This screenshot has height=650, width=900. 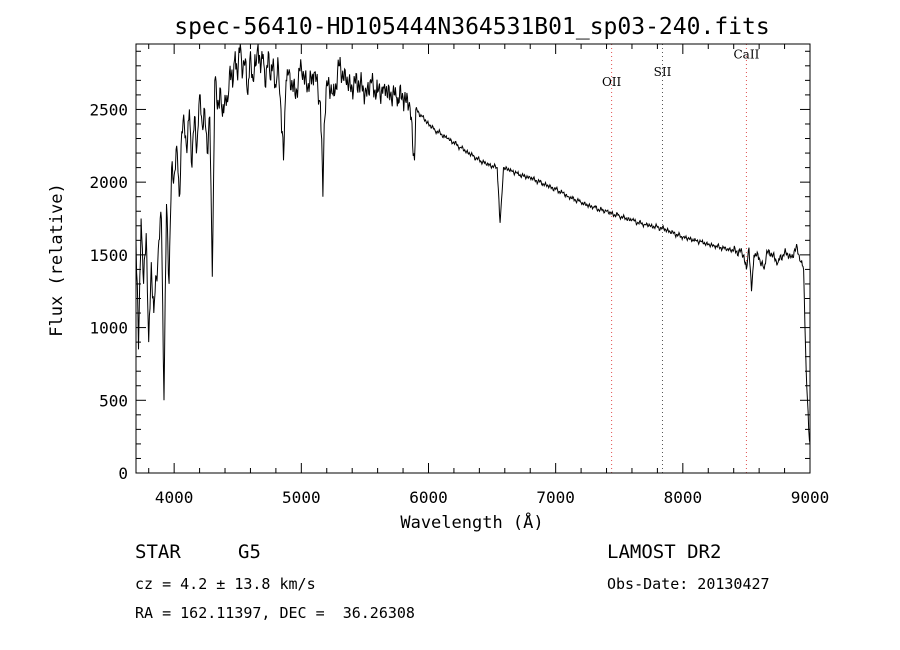 I want to click on y-axis-label: Flux (relative), so click(x=57, y=260).